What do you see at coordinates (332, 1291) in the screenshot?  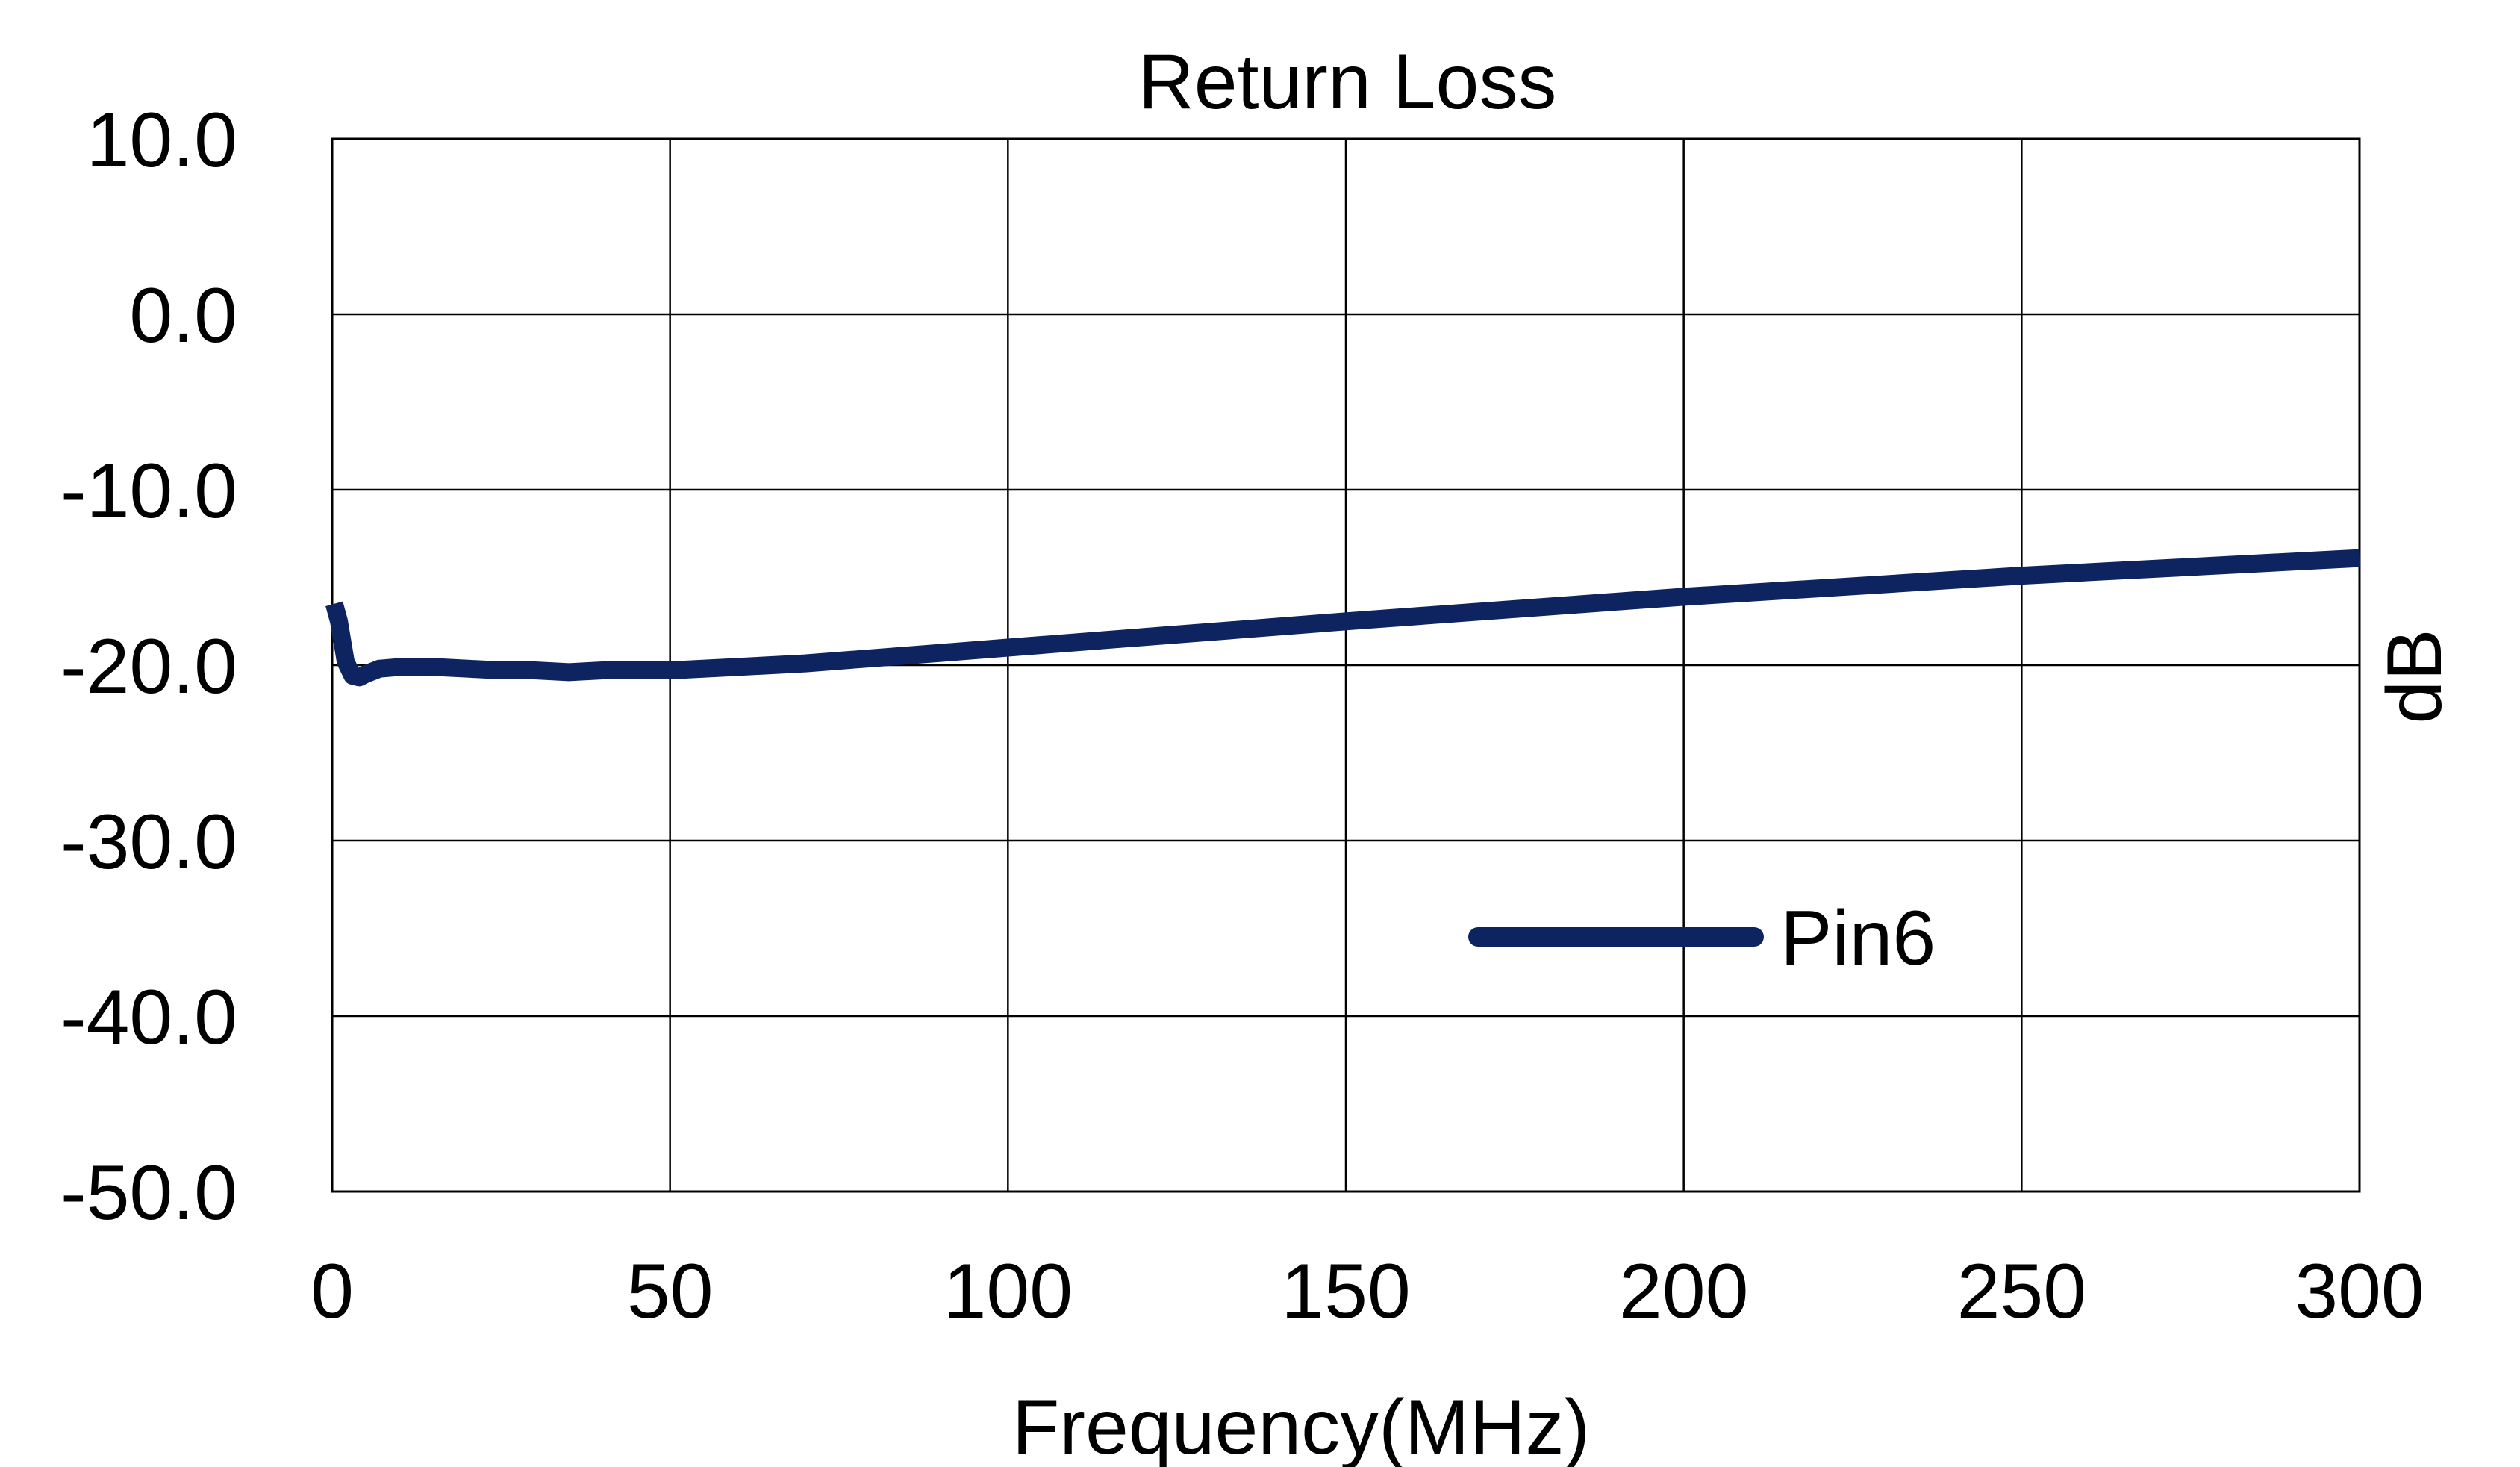 I see `x-tick-label: 0` at bounding box center [332, 1291].